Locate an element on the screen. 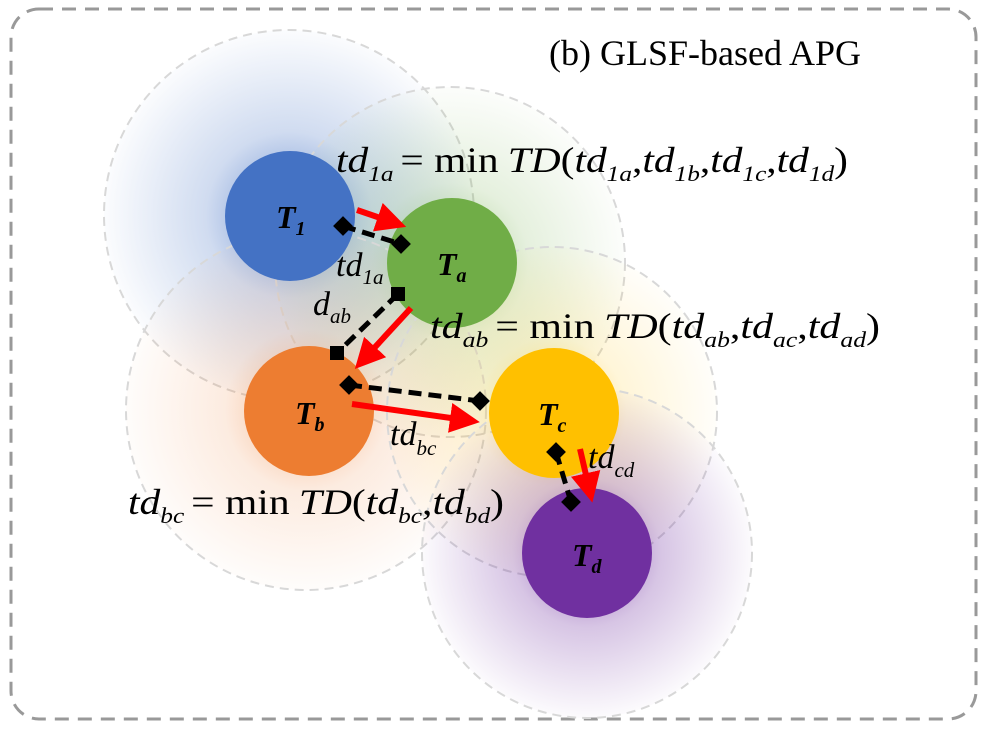 This screenshot has width=988, height=733. arrow-t1-ta is located at coordinates (381, 217).